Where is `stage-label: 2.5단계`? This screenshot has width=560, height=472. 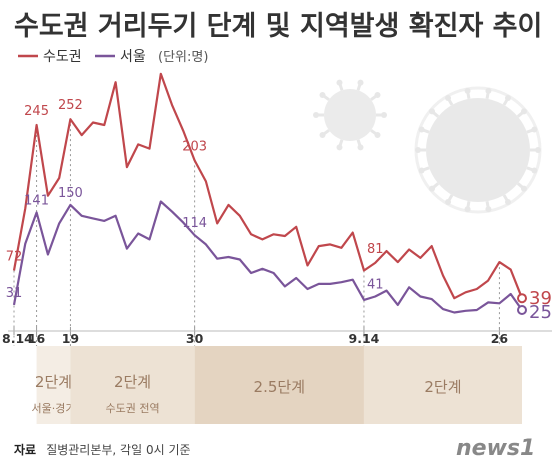
stage-label: 2.5단계 is located at coordinates (279, 387).